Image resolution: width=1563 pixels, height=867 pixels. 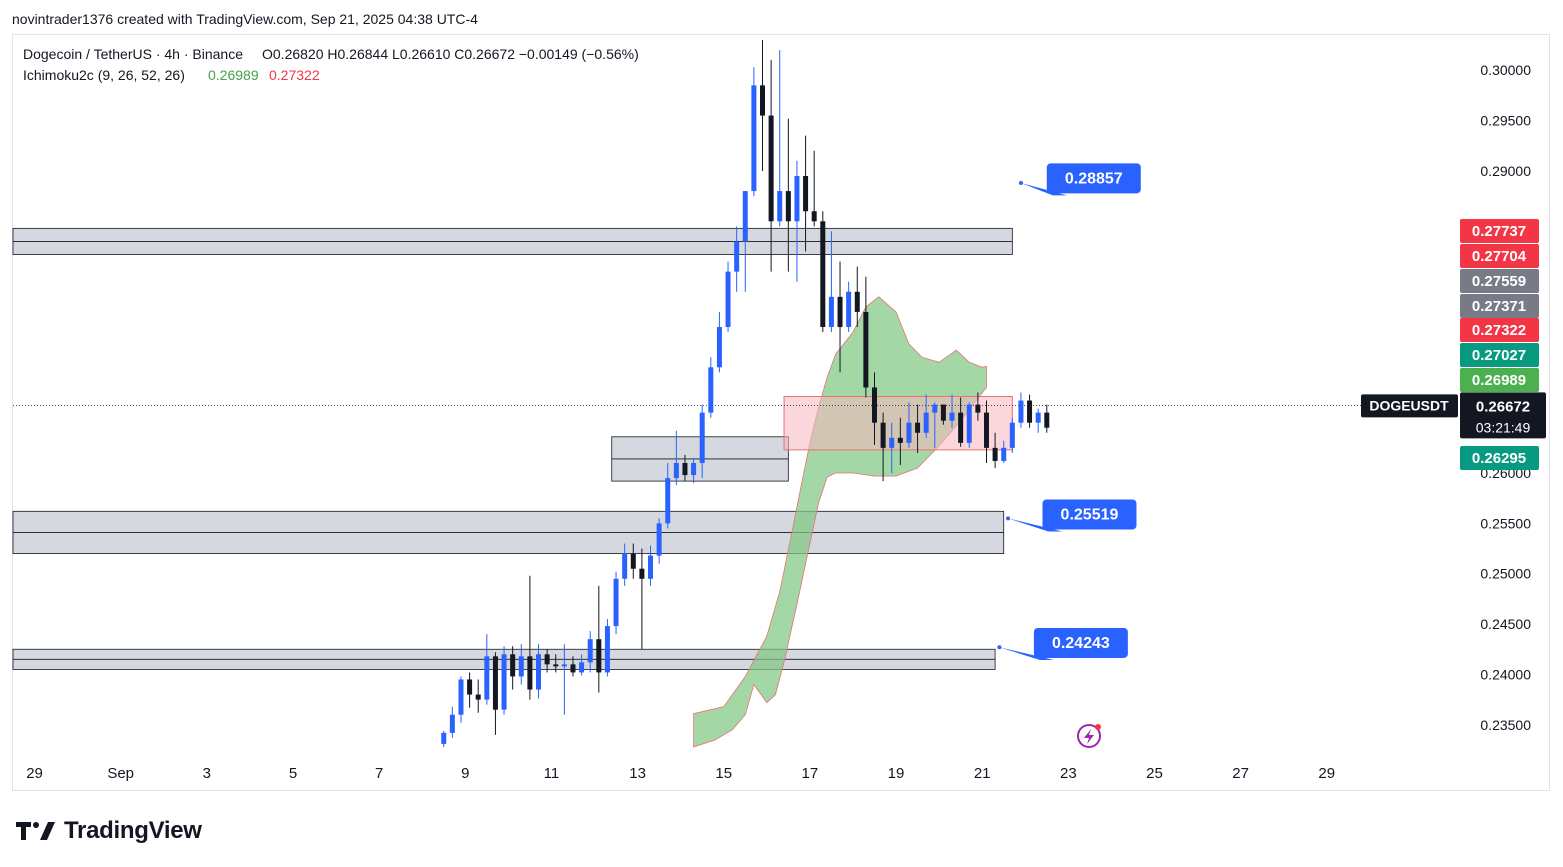 What do you see at coordinates (1499, 355) in the screenshot?
I see `price-tag-5: 0.27027` at bounding box center [1499, 355].